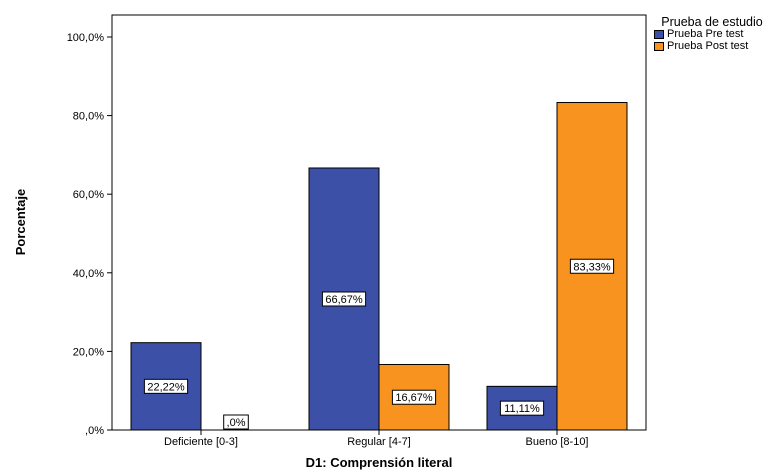  Describe the element at coordinates (89, 234) in the screenshot. I see `y-axis: ,0% 20,0% 40,0% 60,0% 80,0% 100,0%` at that location.